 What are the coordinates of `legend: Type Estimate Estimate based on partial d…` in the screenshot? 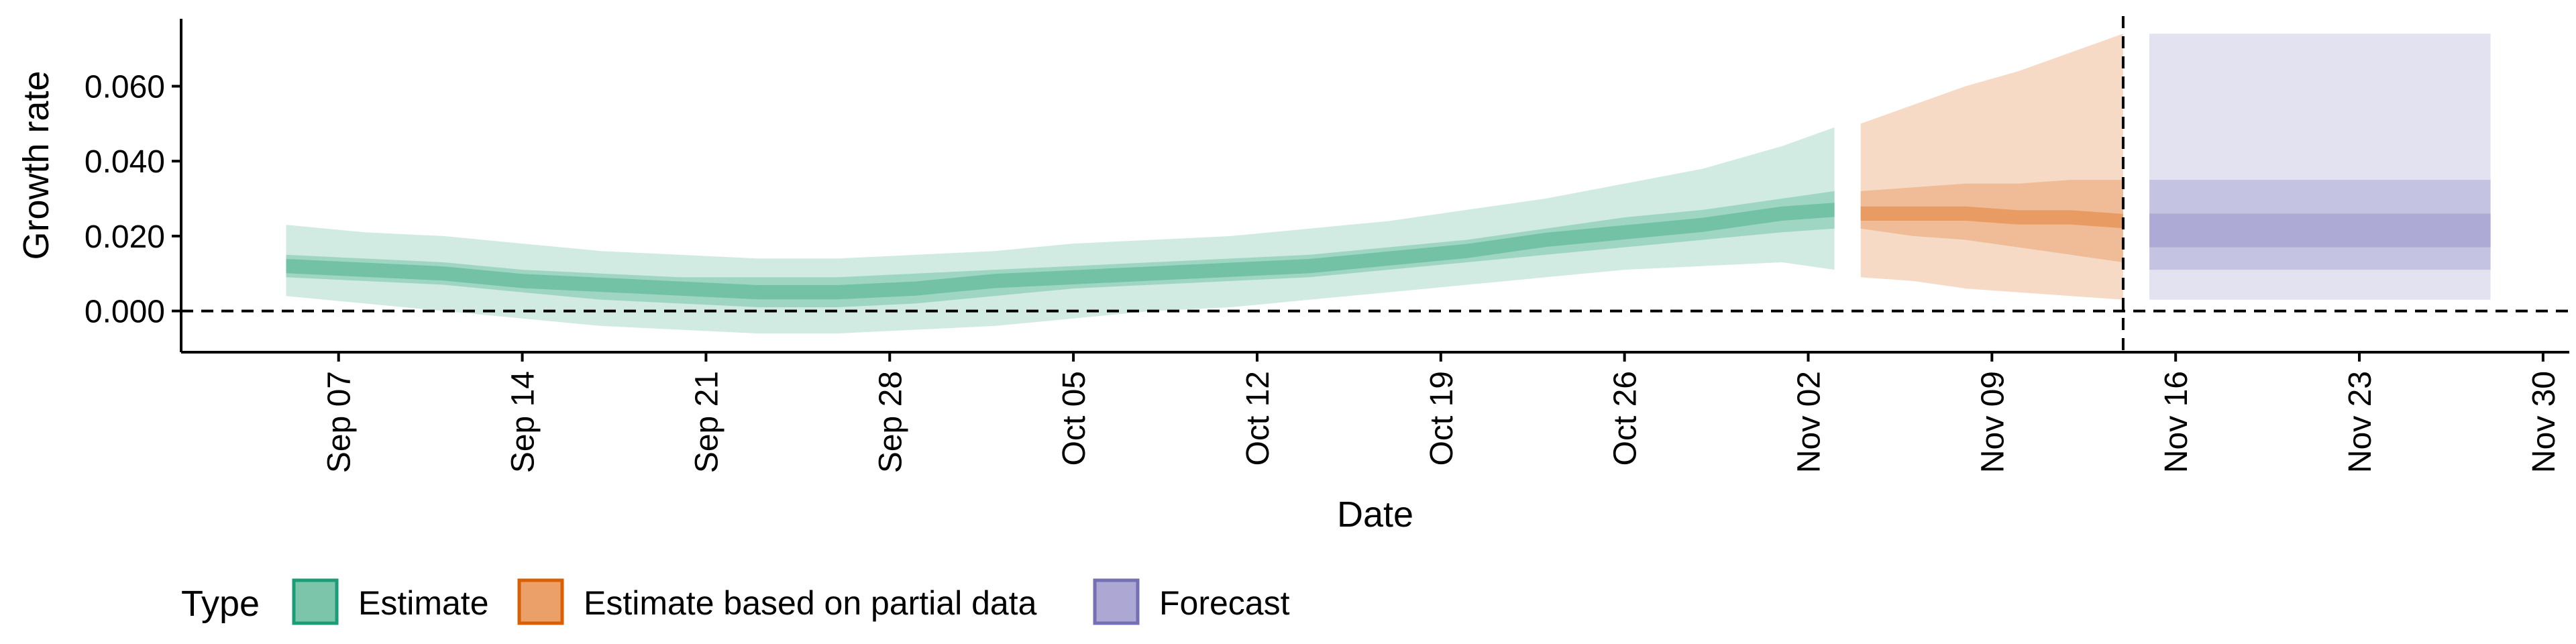 It's located at (735, 601).